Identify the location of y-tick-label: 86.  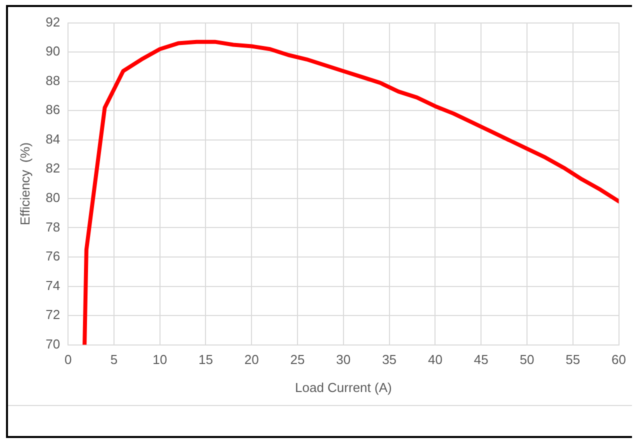
(53, 110).